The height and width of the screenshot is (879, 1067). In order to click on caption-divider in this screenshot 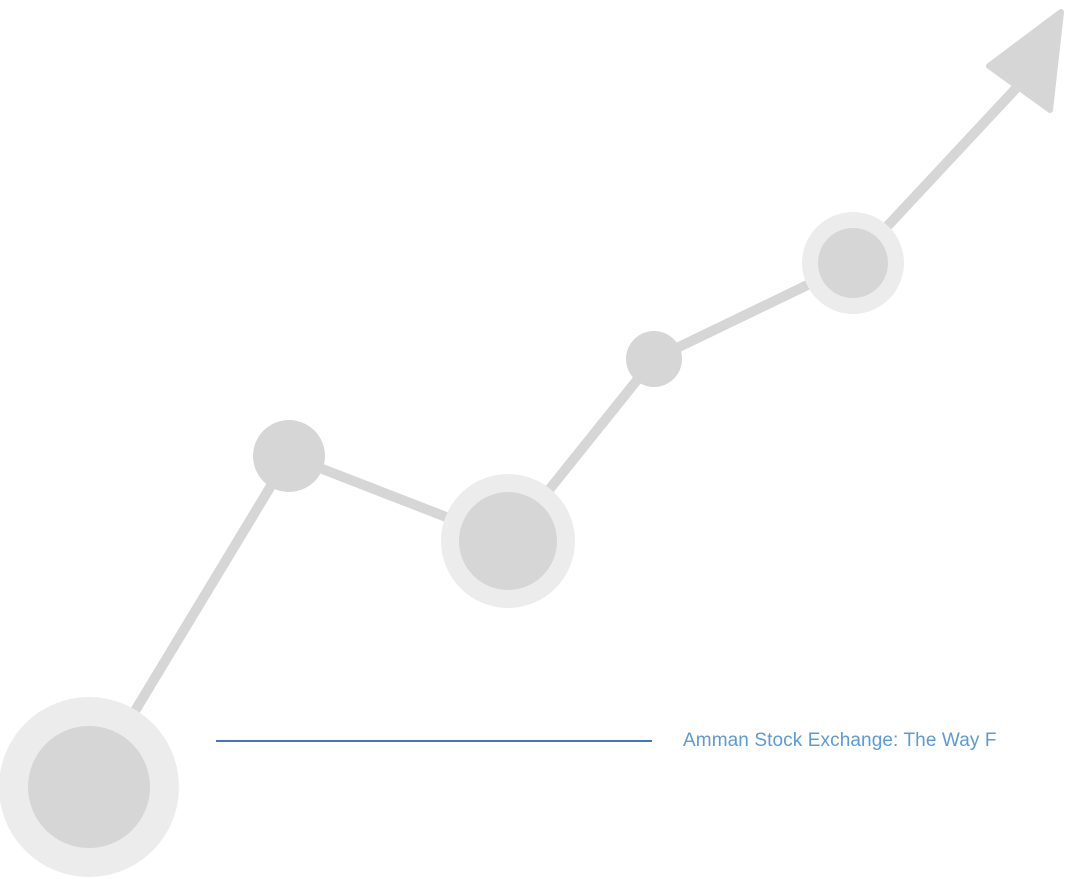, I will do `click(434, 741)`.